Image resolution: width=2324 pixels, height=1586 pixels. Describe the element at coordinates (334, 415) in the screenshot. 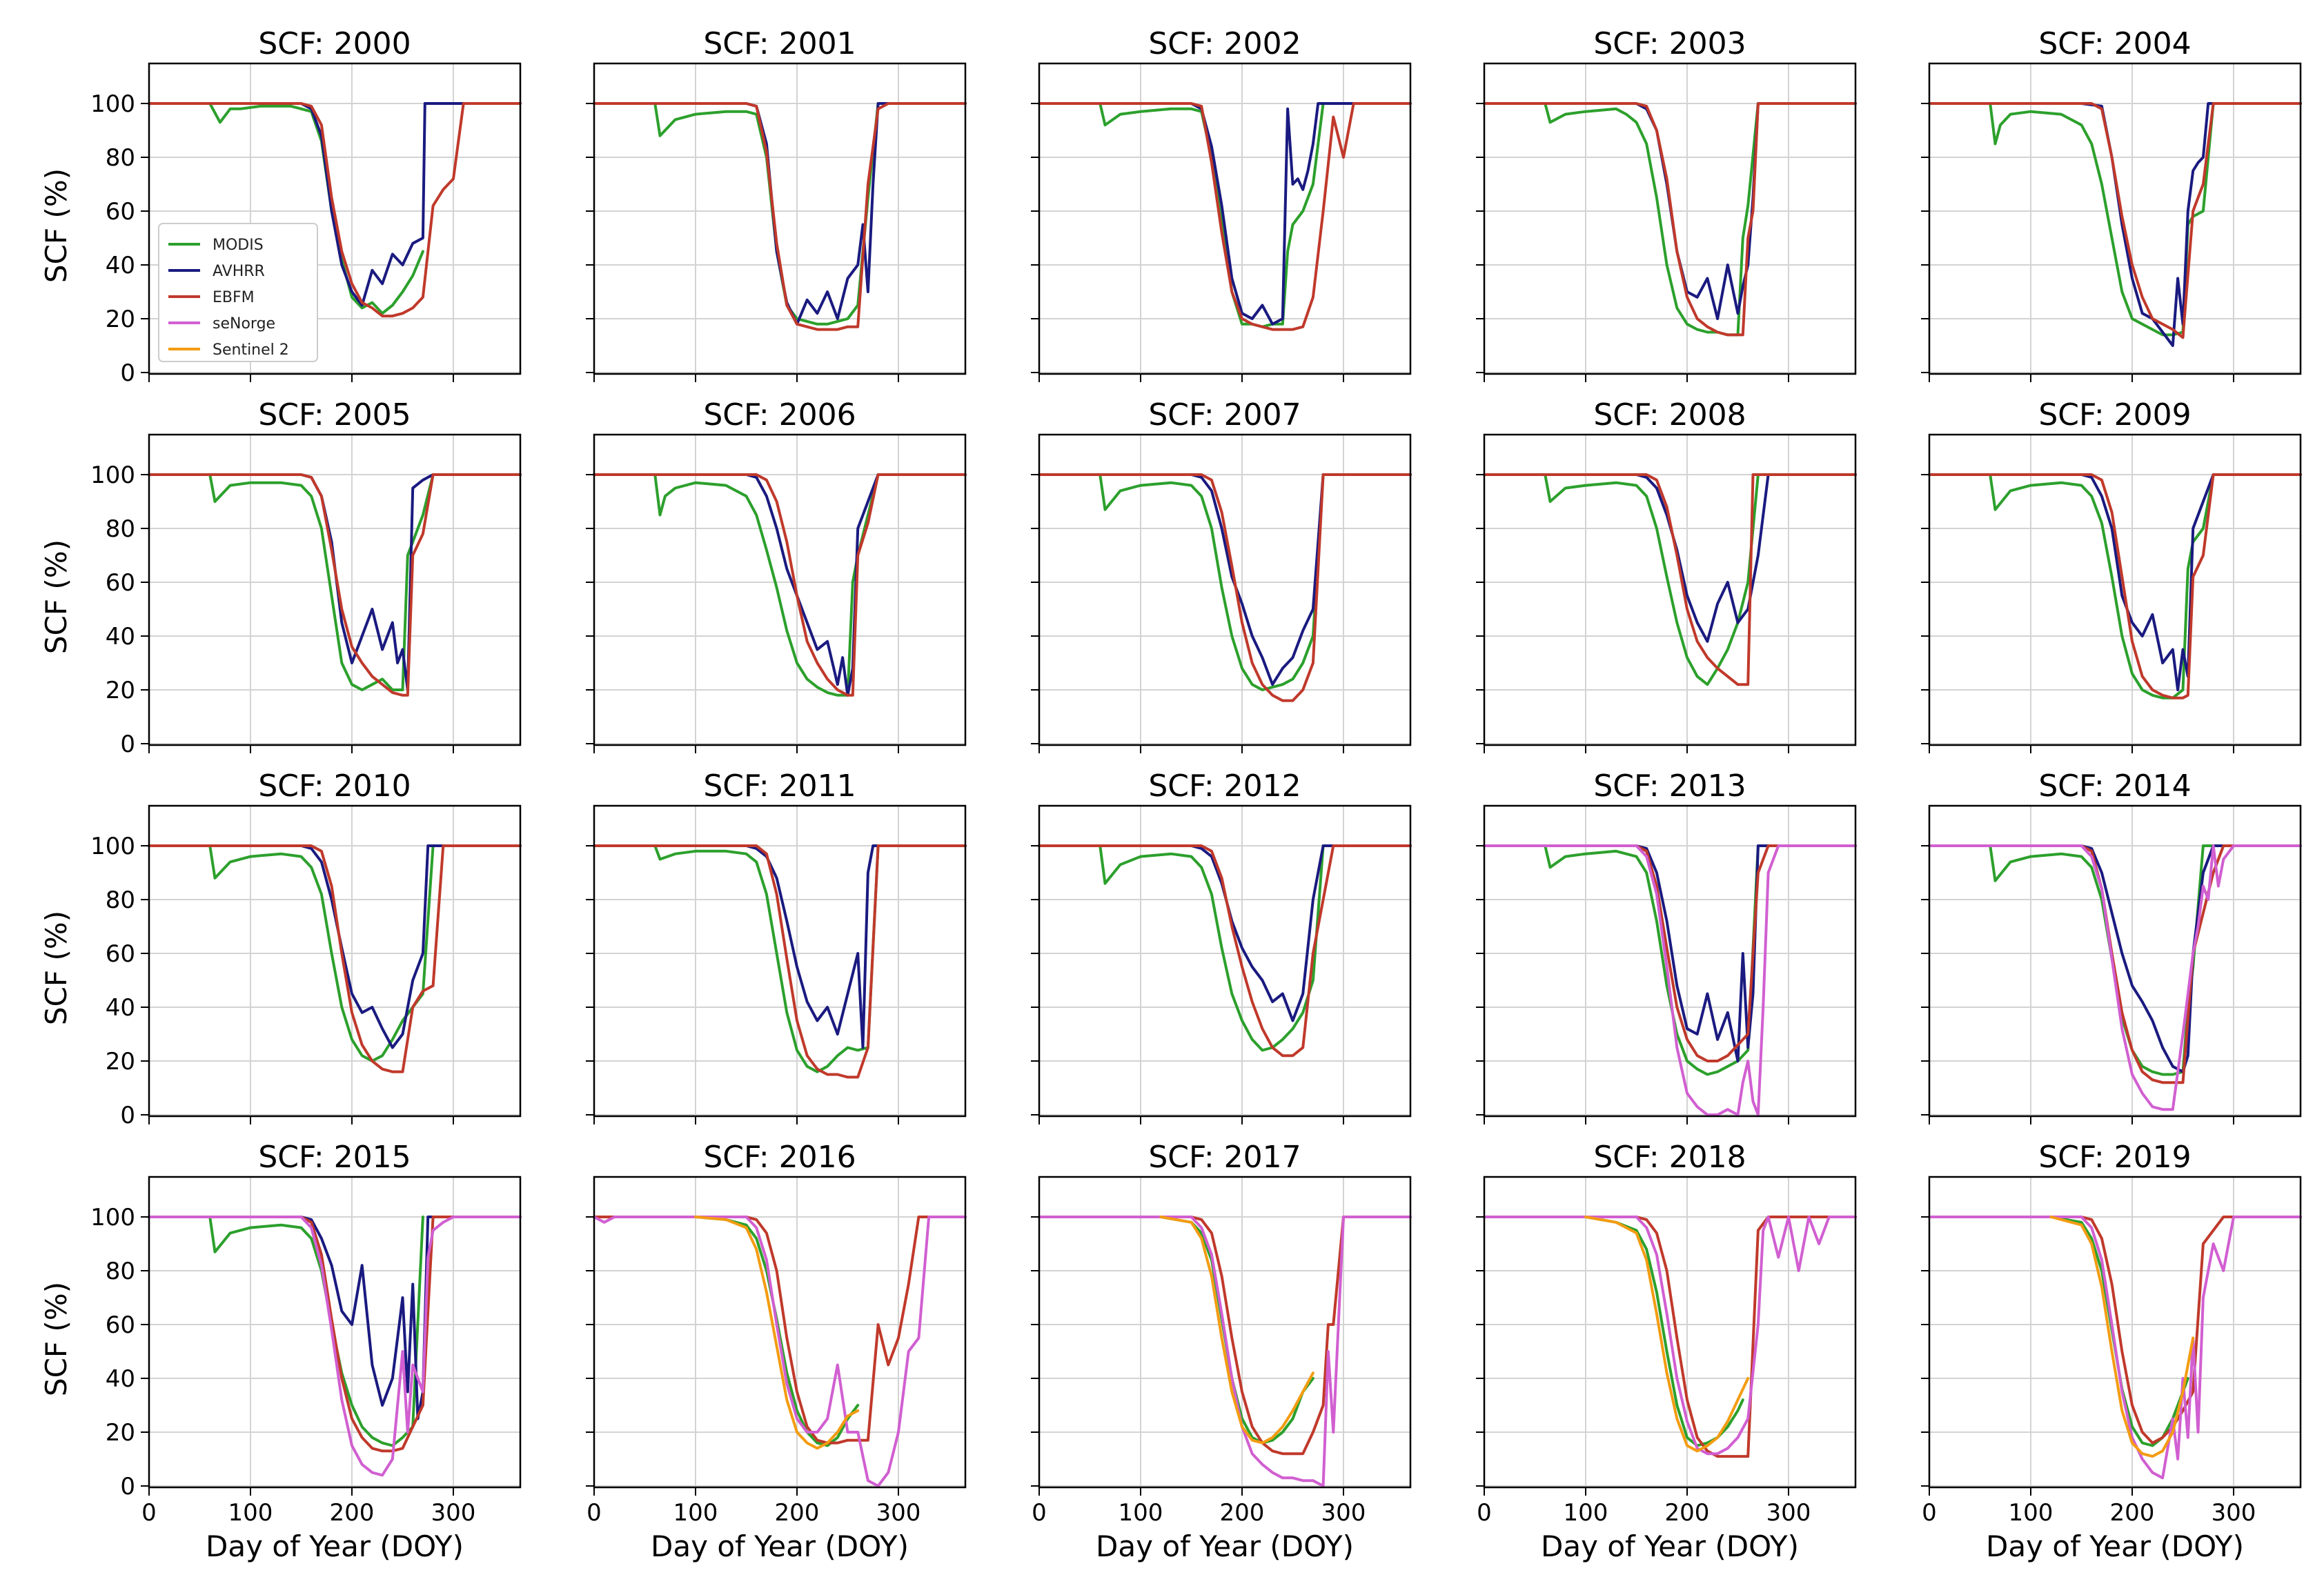

I see `panel-title: SCF: 2005` at that location.